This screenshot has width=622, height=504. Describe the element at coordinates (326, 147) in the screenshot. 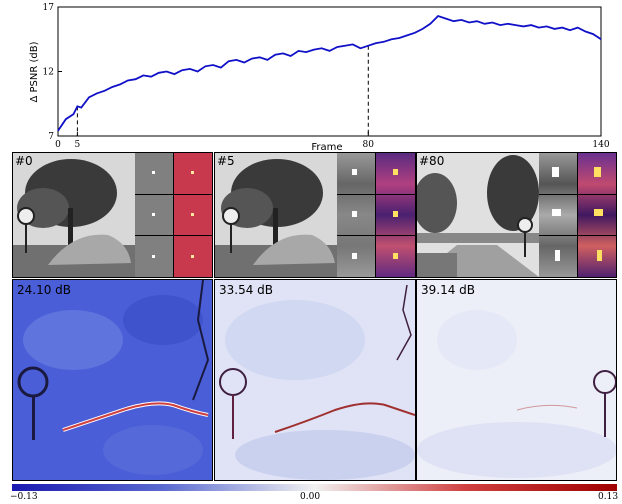

I see `x-axis-label: Frame` at that location.